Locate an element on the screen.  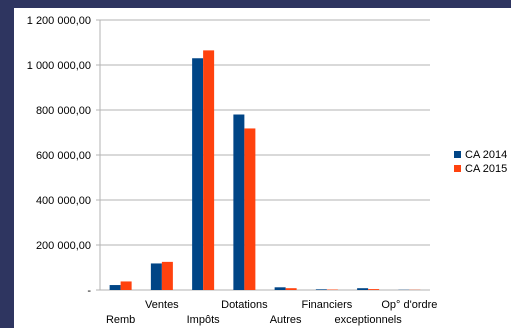
y-tick-label: 600 000,00 is located at coordinates (63, 156).